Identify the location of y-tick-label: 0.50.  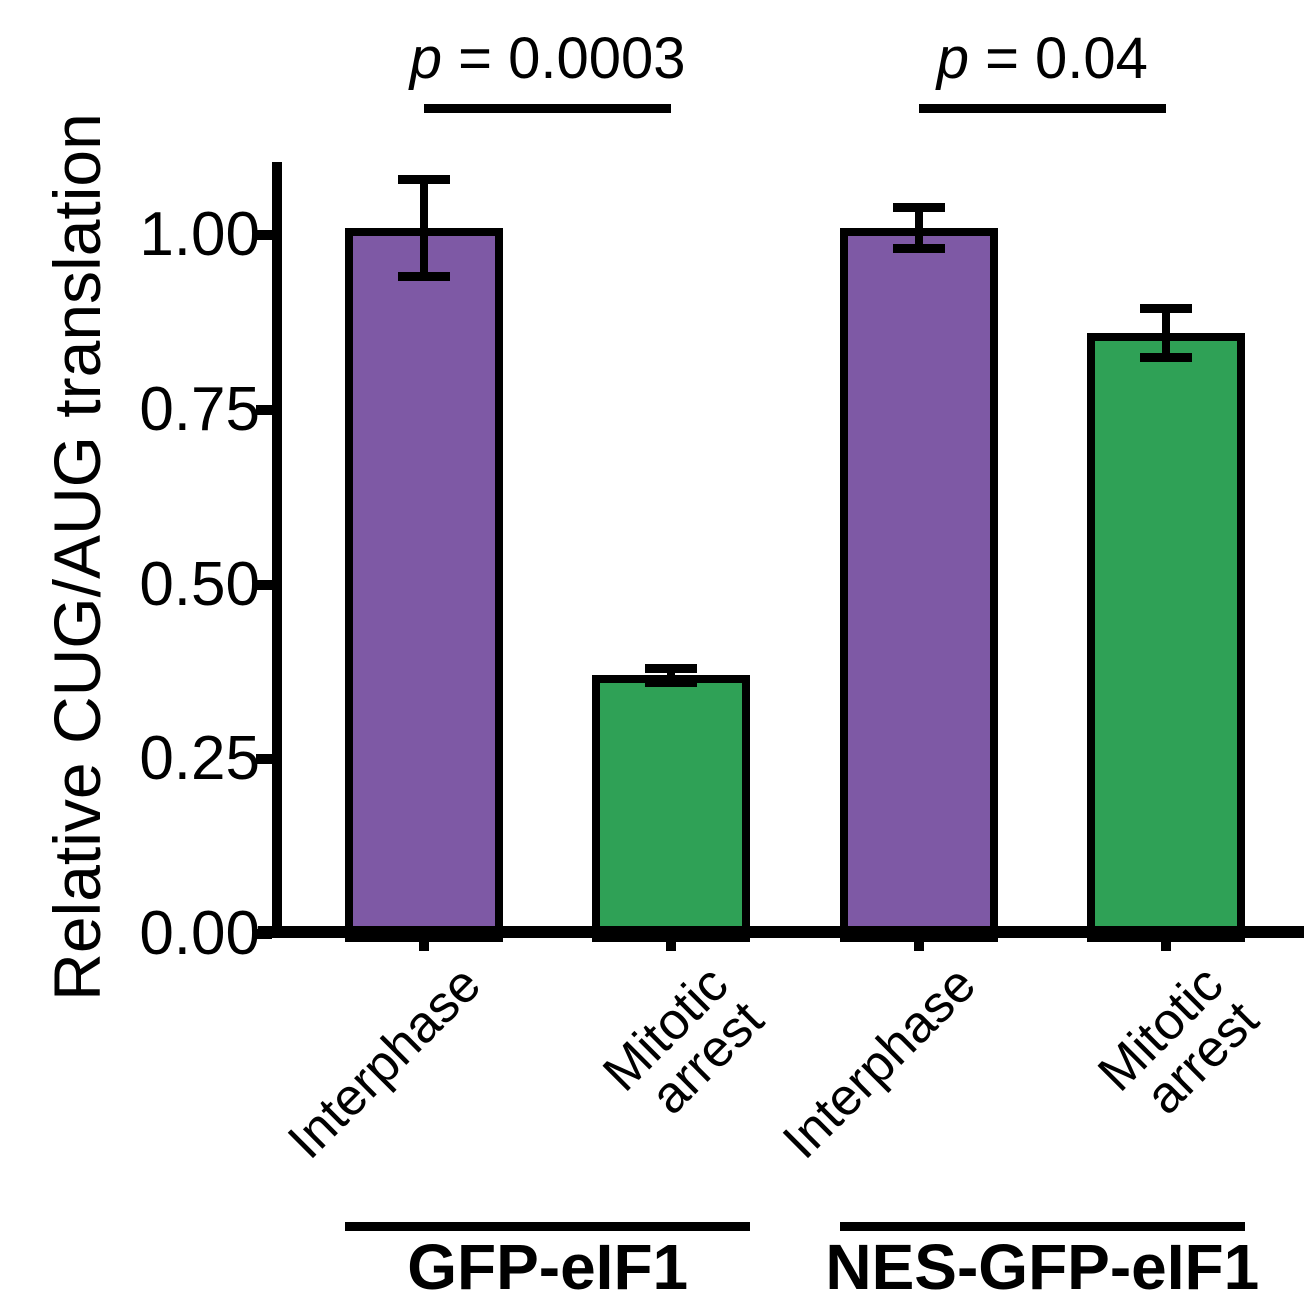
(199, 584).